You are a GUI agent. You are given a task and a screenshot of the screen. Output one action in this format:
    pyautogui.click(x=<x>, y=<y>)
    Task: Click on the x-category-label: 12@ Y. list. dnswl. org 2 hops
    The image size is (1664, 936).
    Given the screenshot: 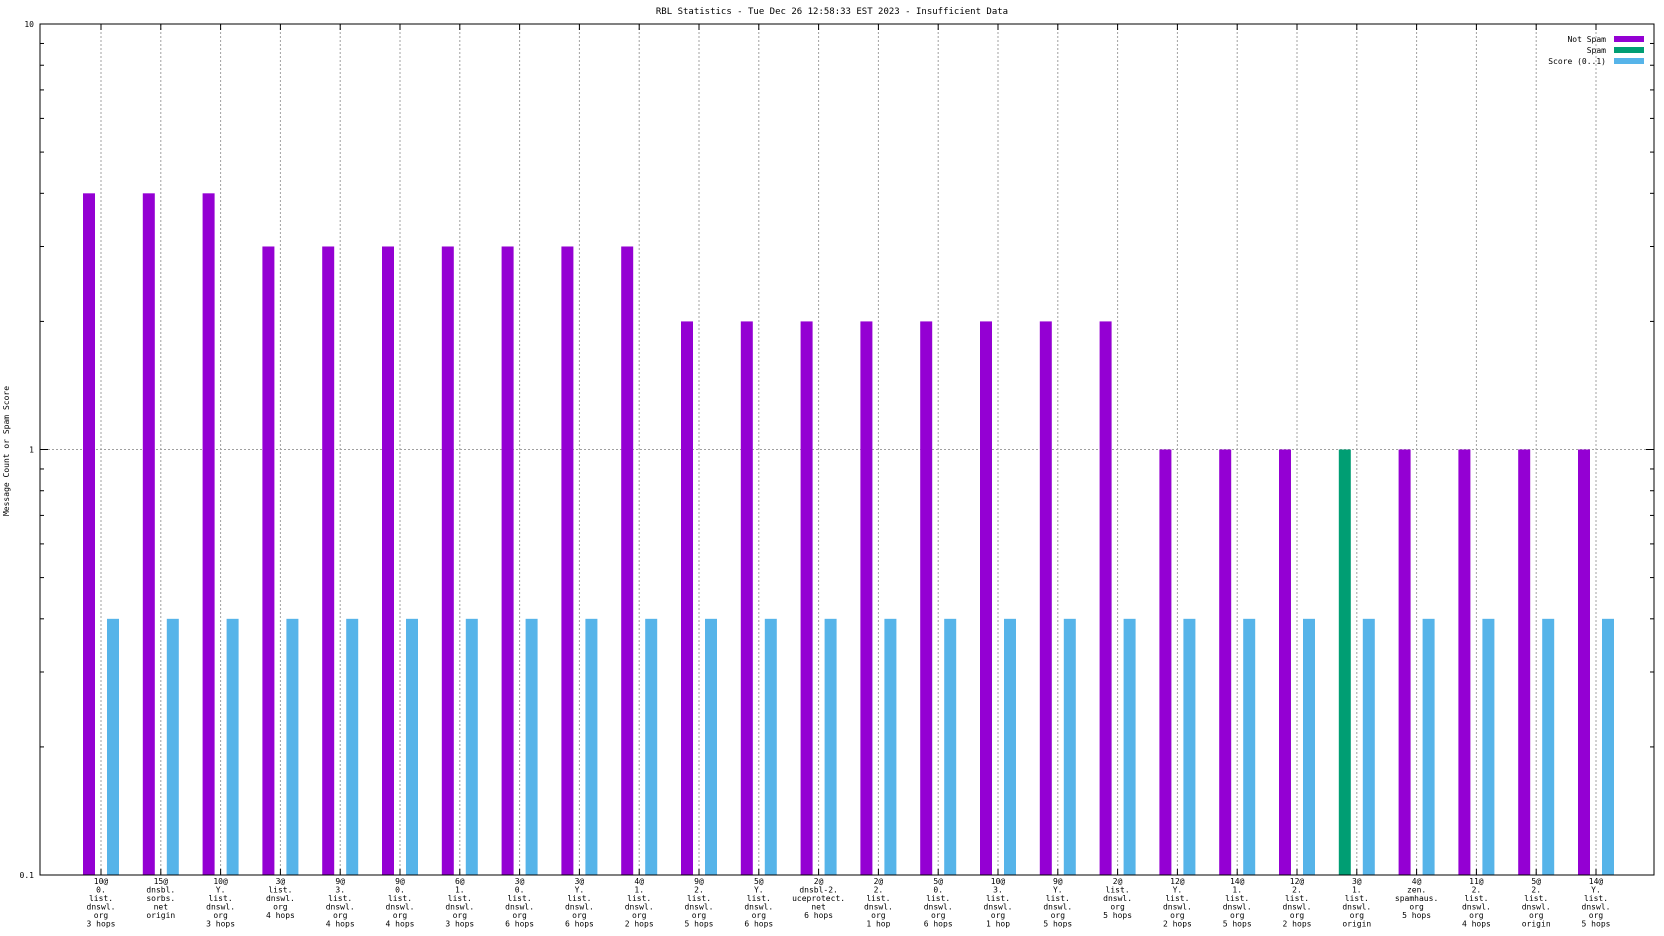 What is the action you would take?
    pyautogui.click(x=1177, y=903)
    